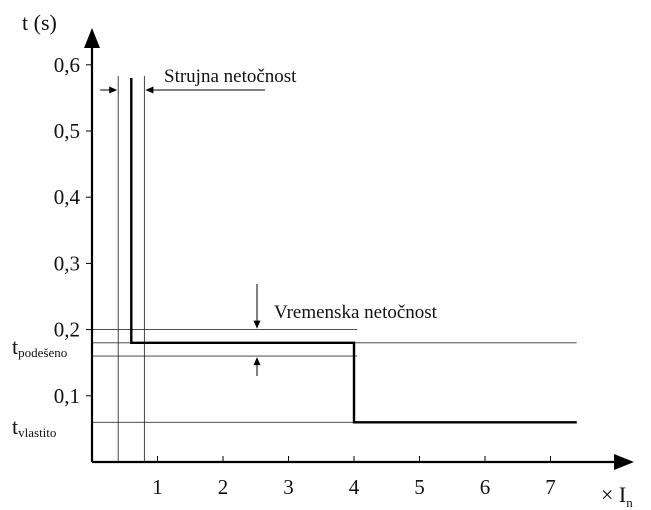  Describe the element at coordinates (67, 263) in the screenshot. I see `y-tick-label-2: 0,3` at that location.